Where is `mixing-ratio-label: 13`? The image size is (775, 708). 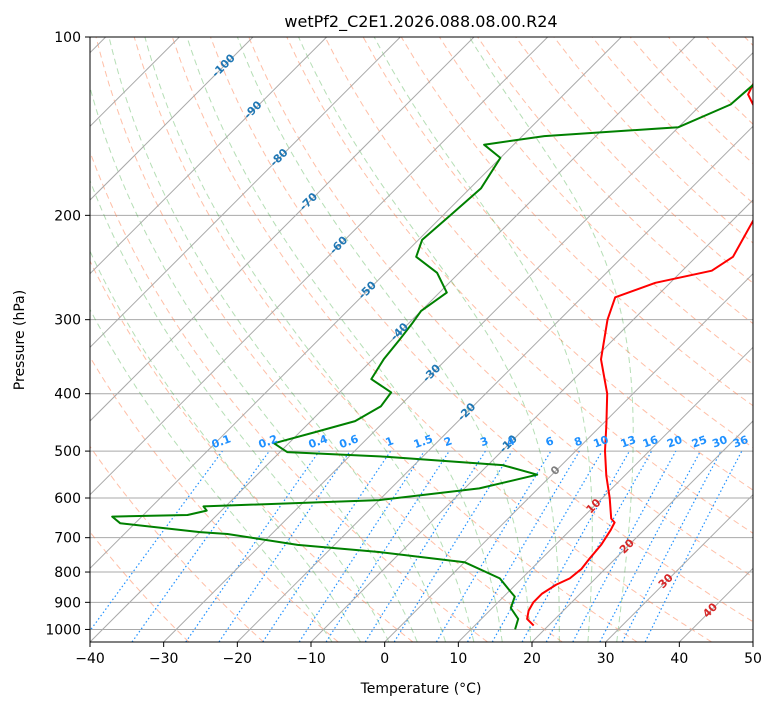 mixing-ratio-label: 13 is located at coordinates (628, 441).